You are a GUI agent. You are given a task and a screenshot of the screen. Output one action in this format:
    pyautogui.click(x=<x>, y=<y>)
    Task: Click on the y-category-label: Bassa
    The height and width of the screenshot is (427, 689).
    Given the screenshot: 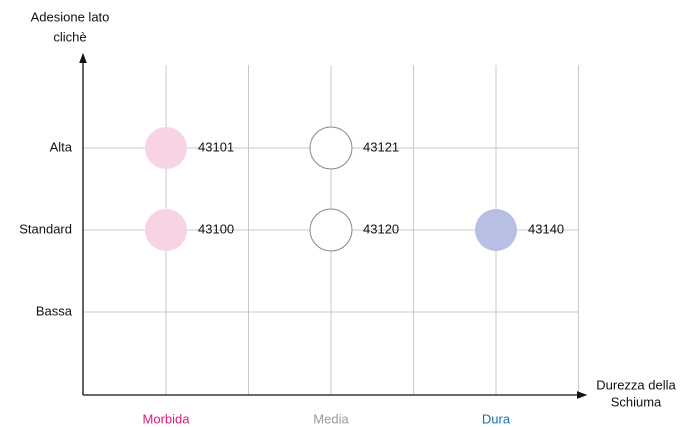 What is the action you would take?
    pyautogui.click(x=54, y=310)
    